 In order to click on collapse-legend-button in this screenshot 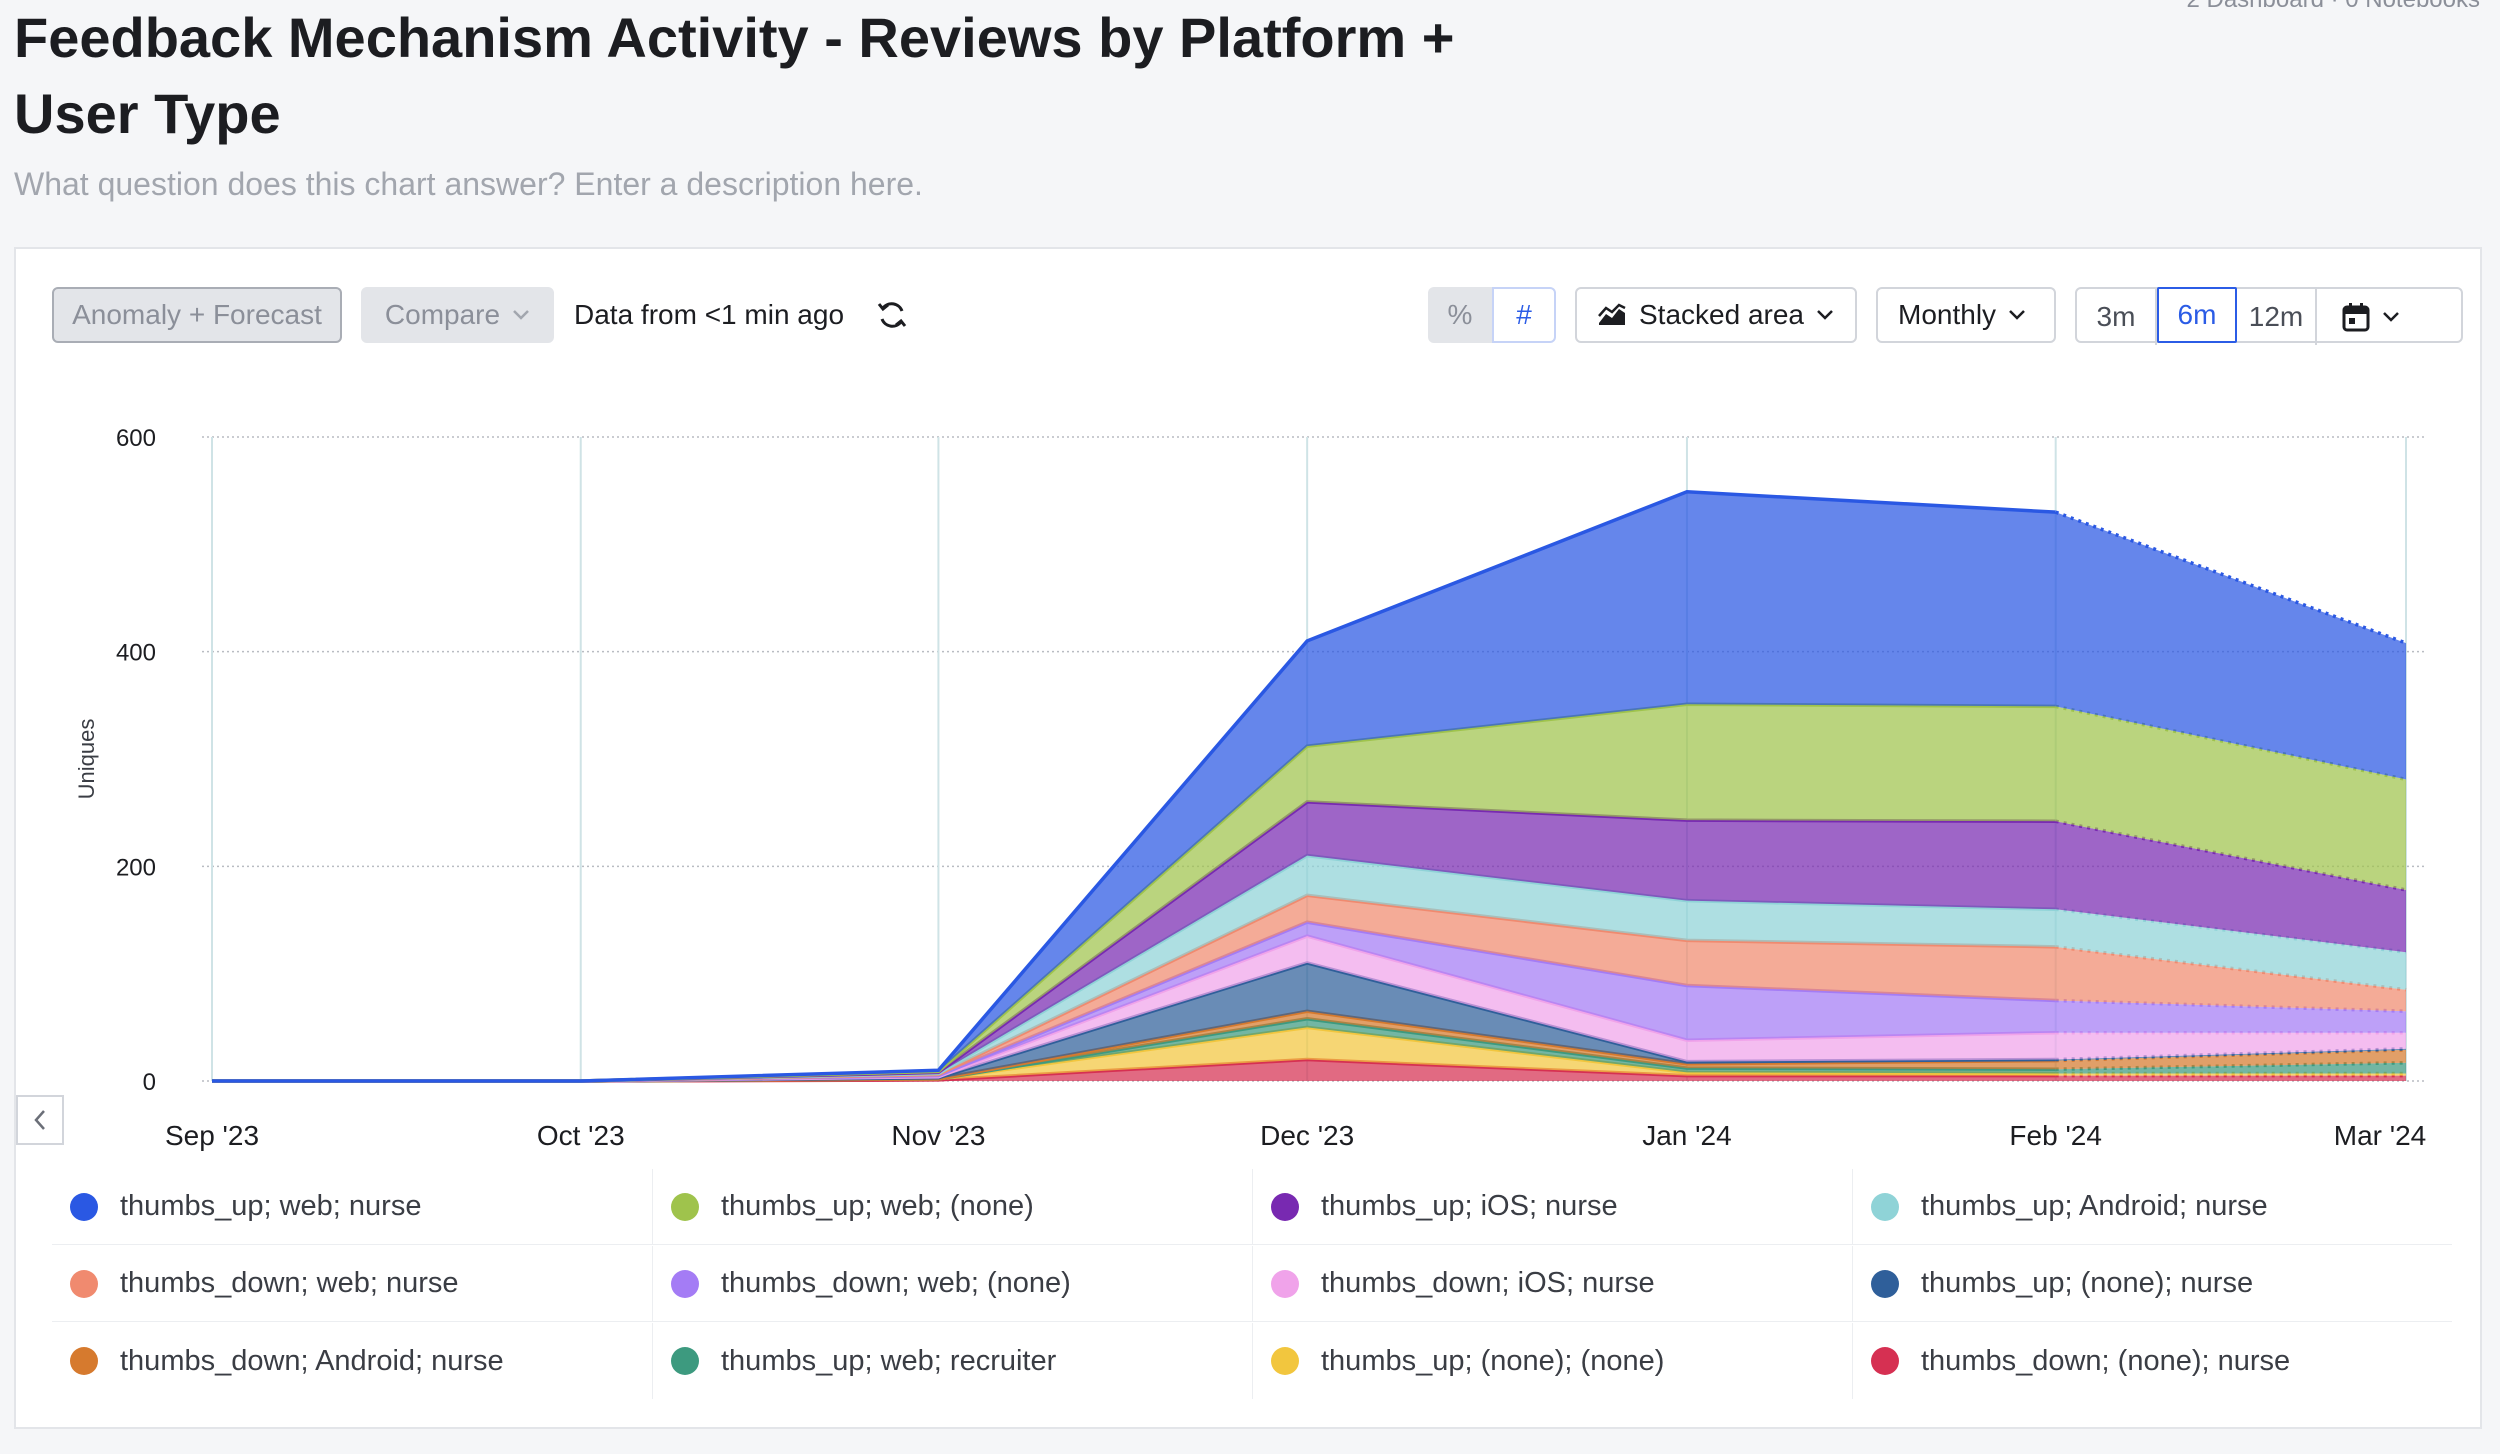, I will do `click(40, 1120)`.